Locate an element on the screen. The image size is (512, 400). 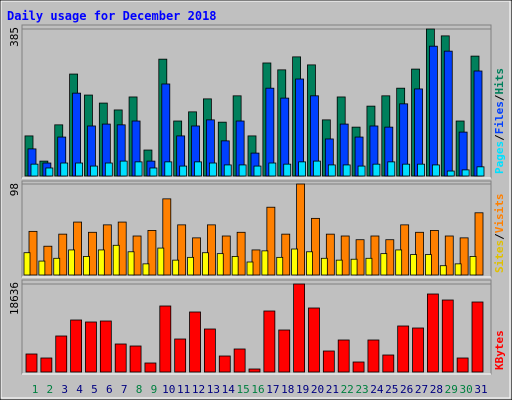
x-tick-label: 5 is located at coordinates (94, 389).